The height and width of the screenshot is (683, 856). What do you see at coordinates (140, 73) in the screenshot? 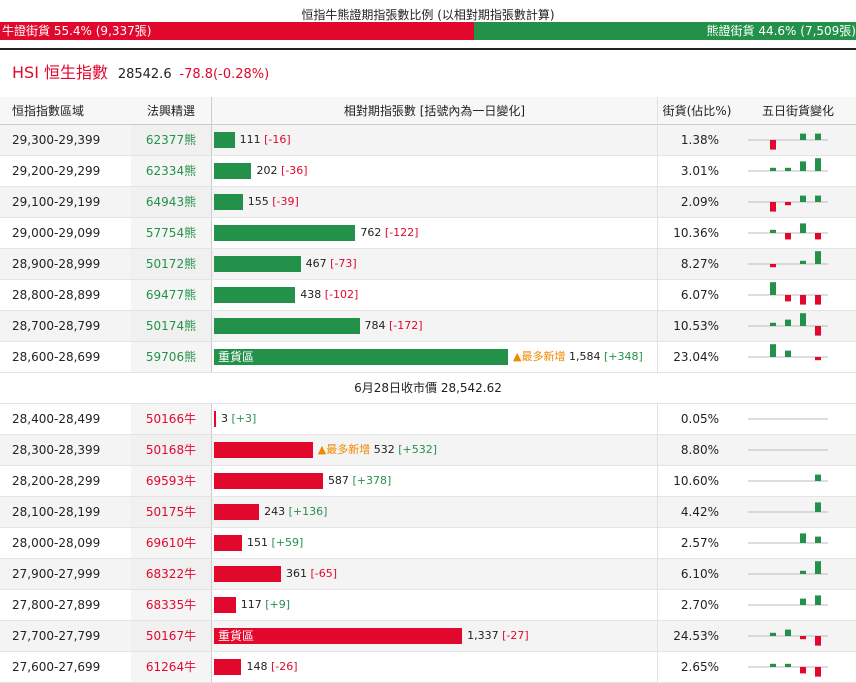
I see `index-header: HSI 恒生指數 28542.6 -78.8(-0.28%)` at bounding box center [140, 73].